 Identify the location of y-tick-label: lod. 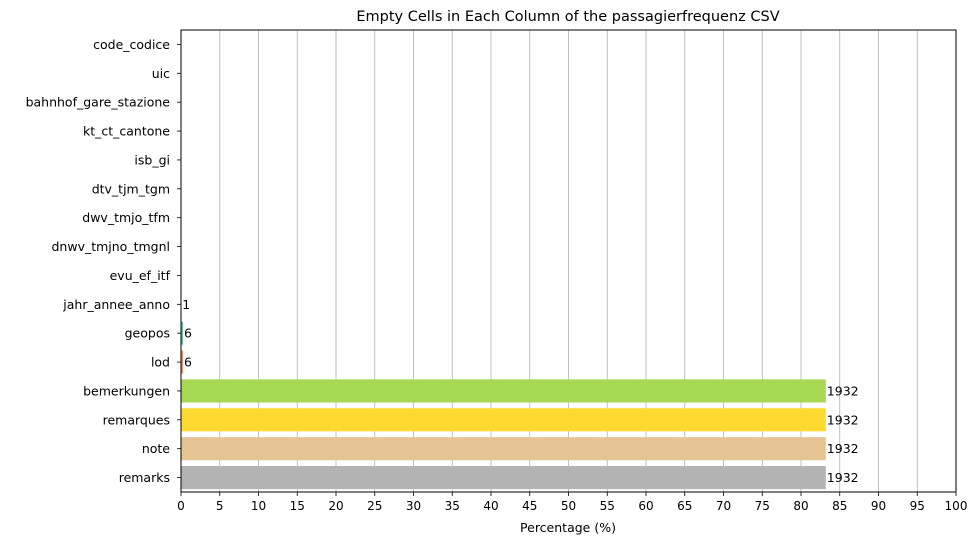
(160, 362).